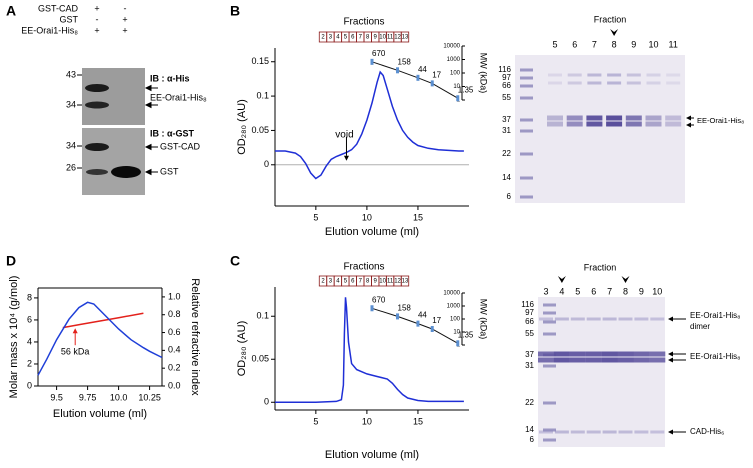 The image size is (753, 468). What do you see at coordinates (235, 261) in the screenshot?
I see `panel-label: C` at bounding box center [235, 261].